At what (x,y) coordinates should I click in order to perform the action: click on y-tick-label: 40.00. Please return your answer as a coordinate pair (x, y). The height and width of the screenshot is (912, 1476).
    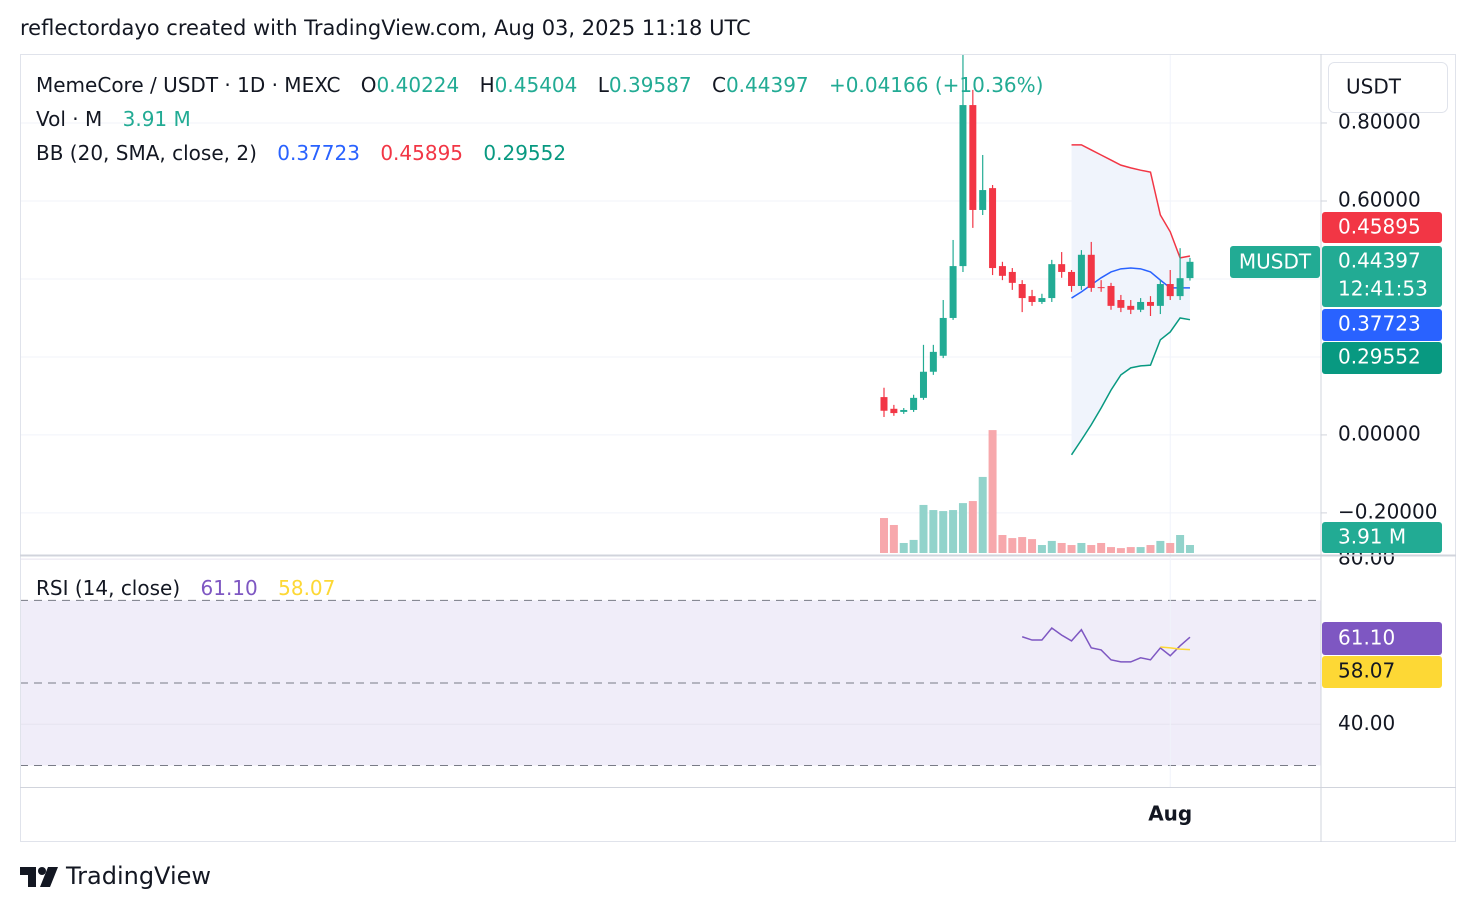
    Looking at the image, I should click on (1366, 723).